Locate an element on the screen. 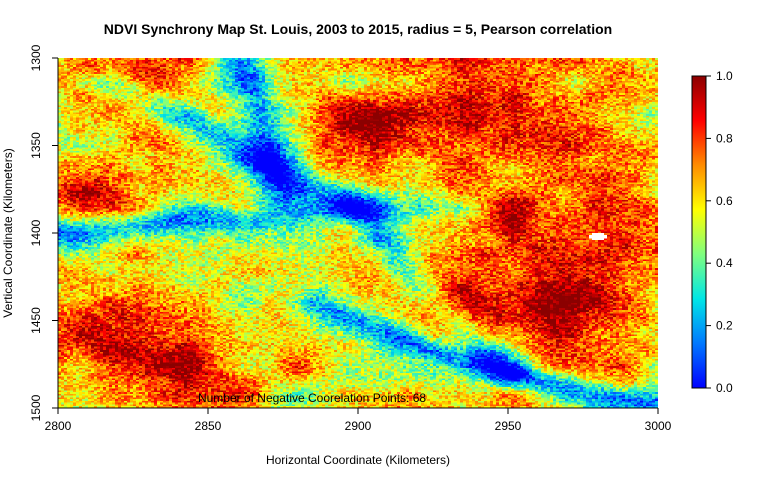 The height and width of the screenshot is (480, 760). x-axis-ticks: 2800 2850 2900 2950 3000 is located at coordinates (358, 420).